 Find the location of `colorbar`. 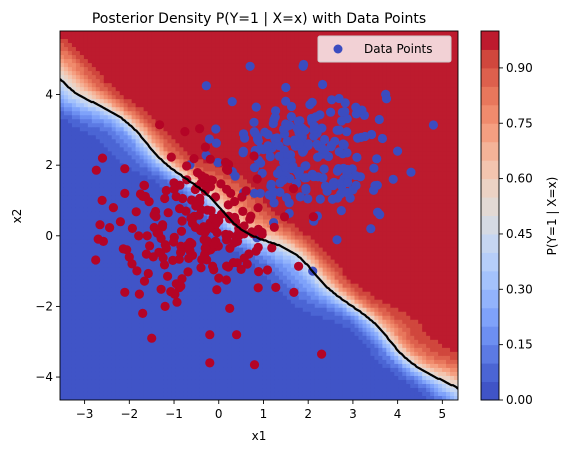

colorbar is located at coordinates (490, 216).